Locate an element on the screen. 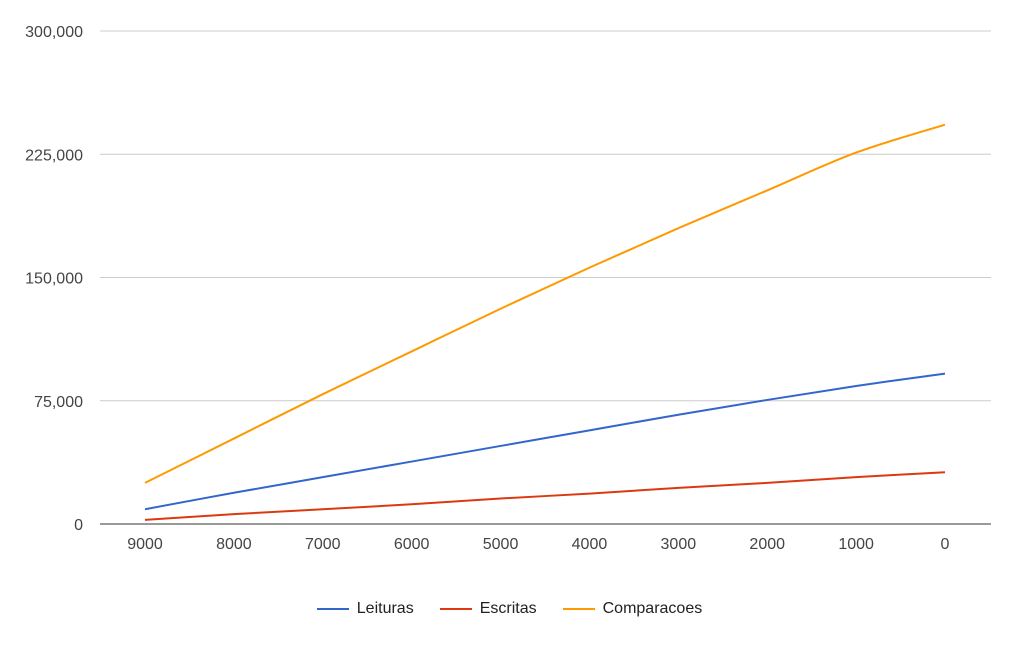 The width and height of the screenshot is (1019, 661). x-tick-label: 2000 is located at coordinates (767, 544).